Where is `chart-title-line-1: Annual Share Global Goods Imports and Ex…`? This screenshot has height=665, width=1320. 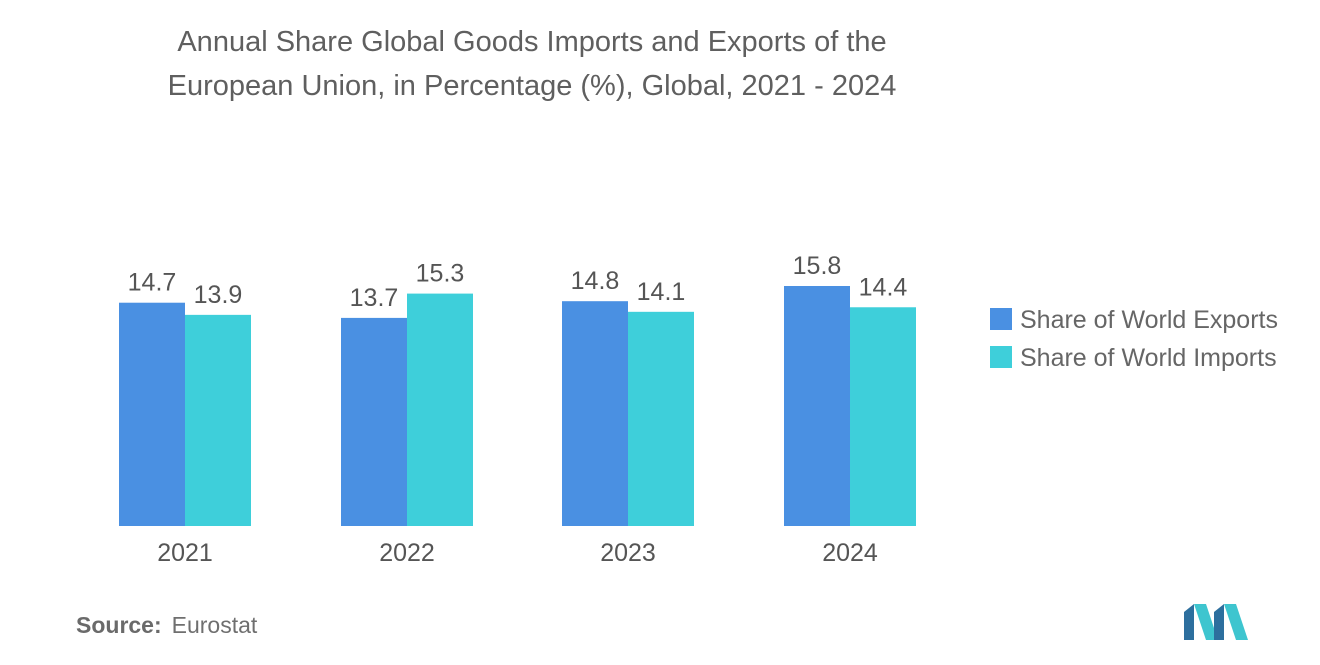 chart-title-line-1: Annual Share Global Goods Imports and Ex… is located at coordinates (532, 42).